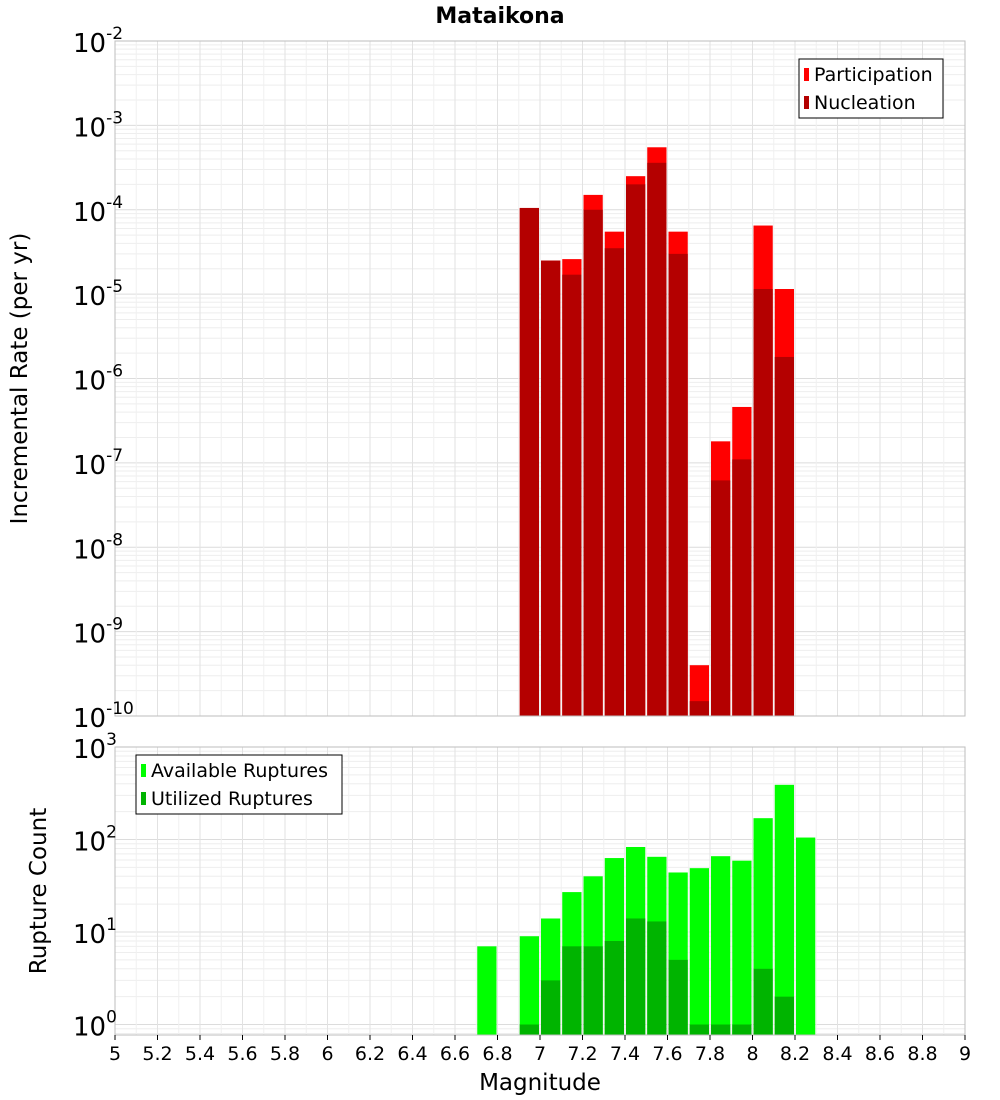 The width and height of the screenshot is (1000, 1100). Describe the element at coordinates (497, 1054) in the screenshot. I see `x-tick-label: 6.8` at that location.